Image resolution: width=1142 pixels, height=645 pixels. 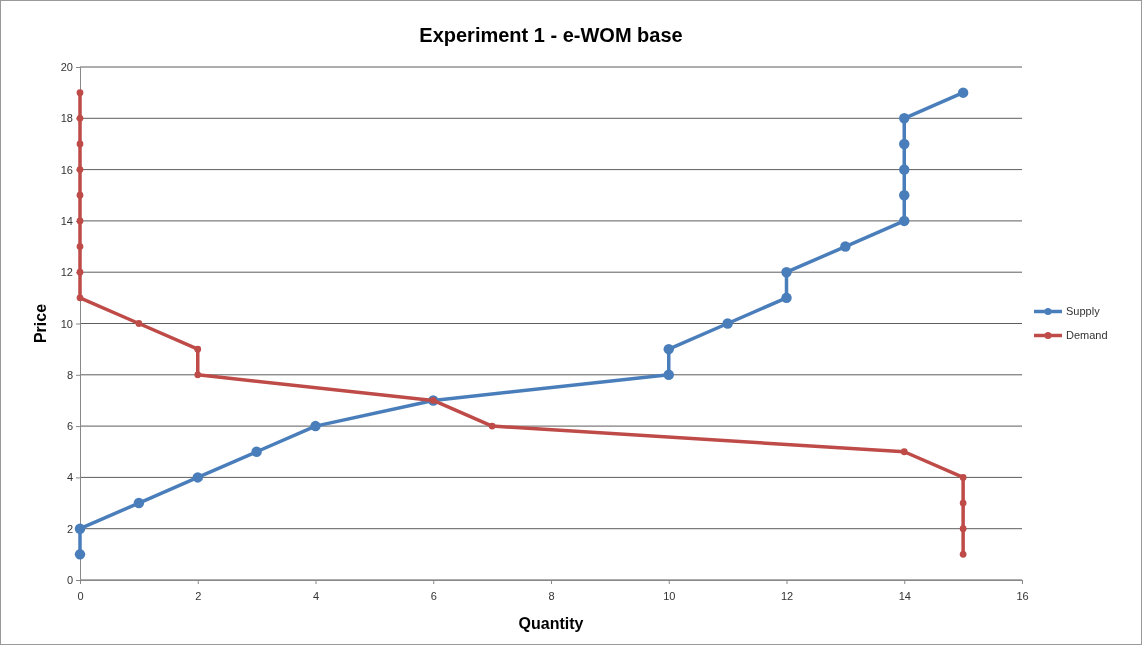 What do you see at coordinates (66, 169) in the screenshot?
I see `y-tick-label: 16` at bounding box center [66, 169].